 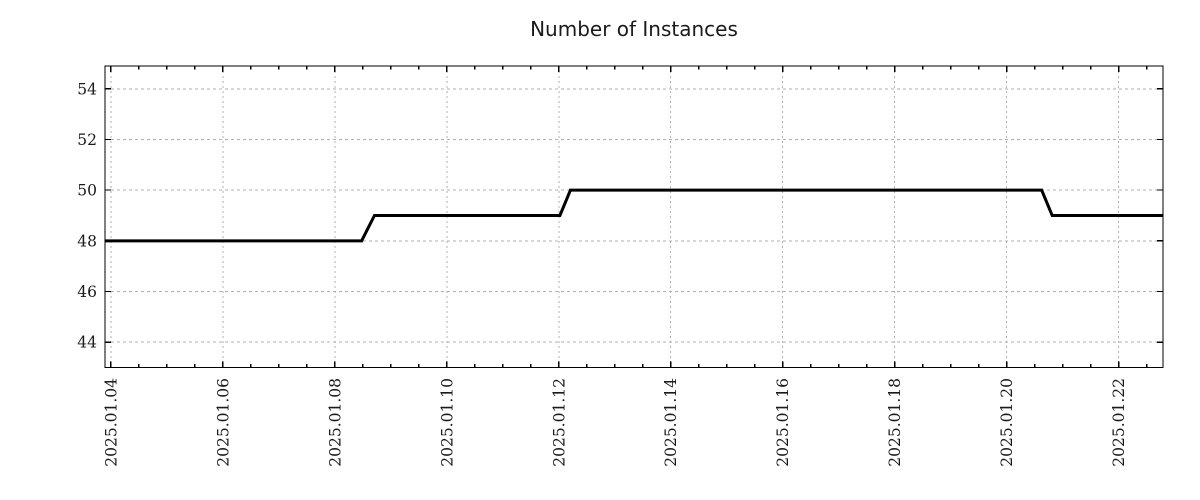 What do you see at coordinates (447, 422) in the screenshot?
I see `x-tick-label: 2025.01.10` at bounding box center [447, 422].